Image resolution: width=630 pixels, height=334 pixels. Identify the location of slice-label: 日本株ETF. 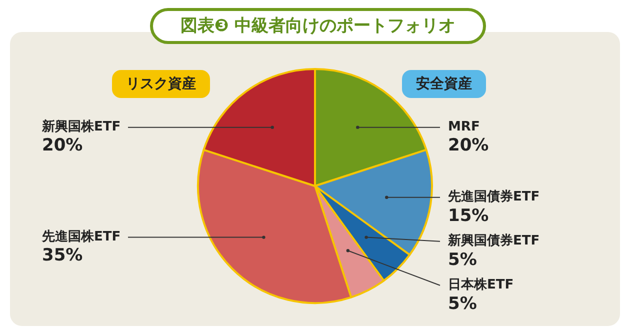
(481, 285).